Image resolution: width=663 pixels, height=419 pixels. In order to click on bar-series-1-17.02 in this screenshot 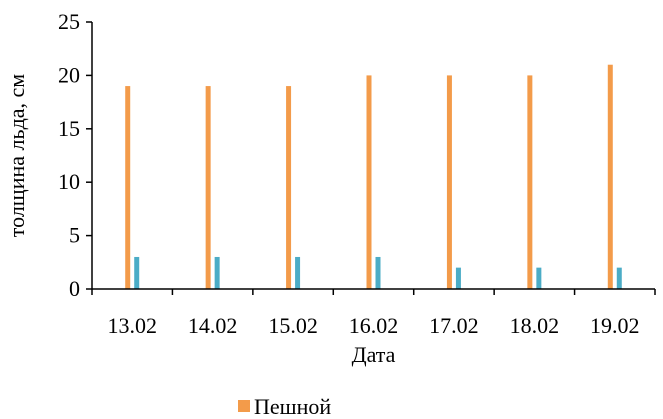, I will do `click(449, 182)`.